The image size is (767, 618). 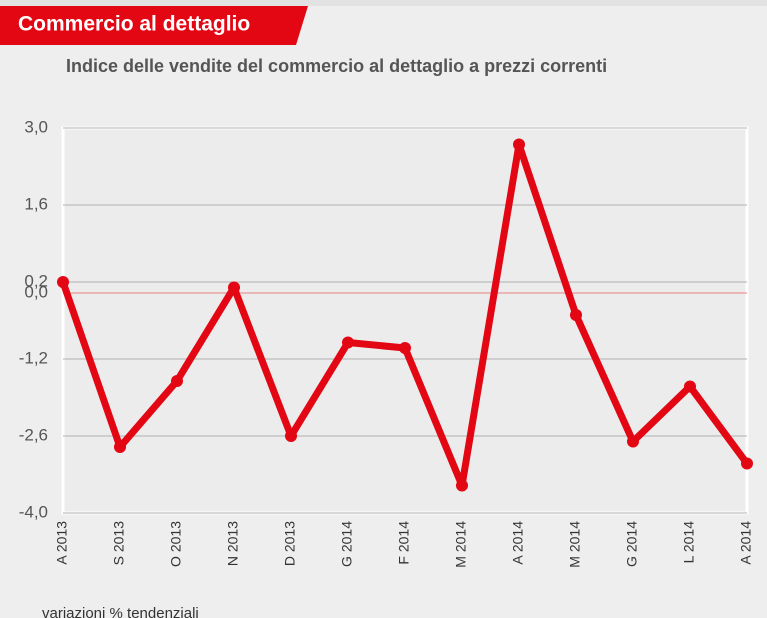 What do you see at coordinates (36, 280) in the screenshot?
I see `y-tick-label: 0,2` at bounding box center [36, 280].